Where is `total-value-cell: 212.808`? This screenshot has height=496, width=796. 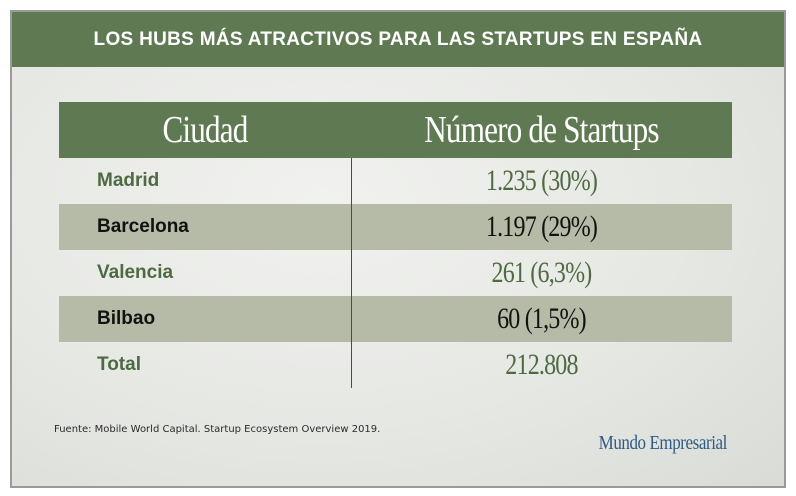 total-value-cell: 212.808 is located at coordinates (541, 364).